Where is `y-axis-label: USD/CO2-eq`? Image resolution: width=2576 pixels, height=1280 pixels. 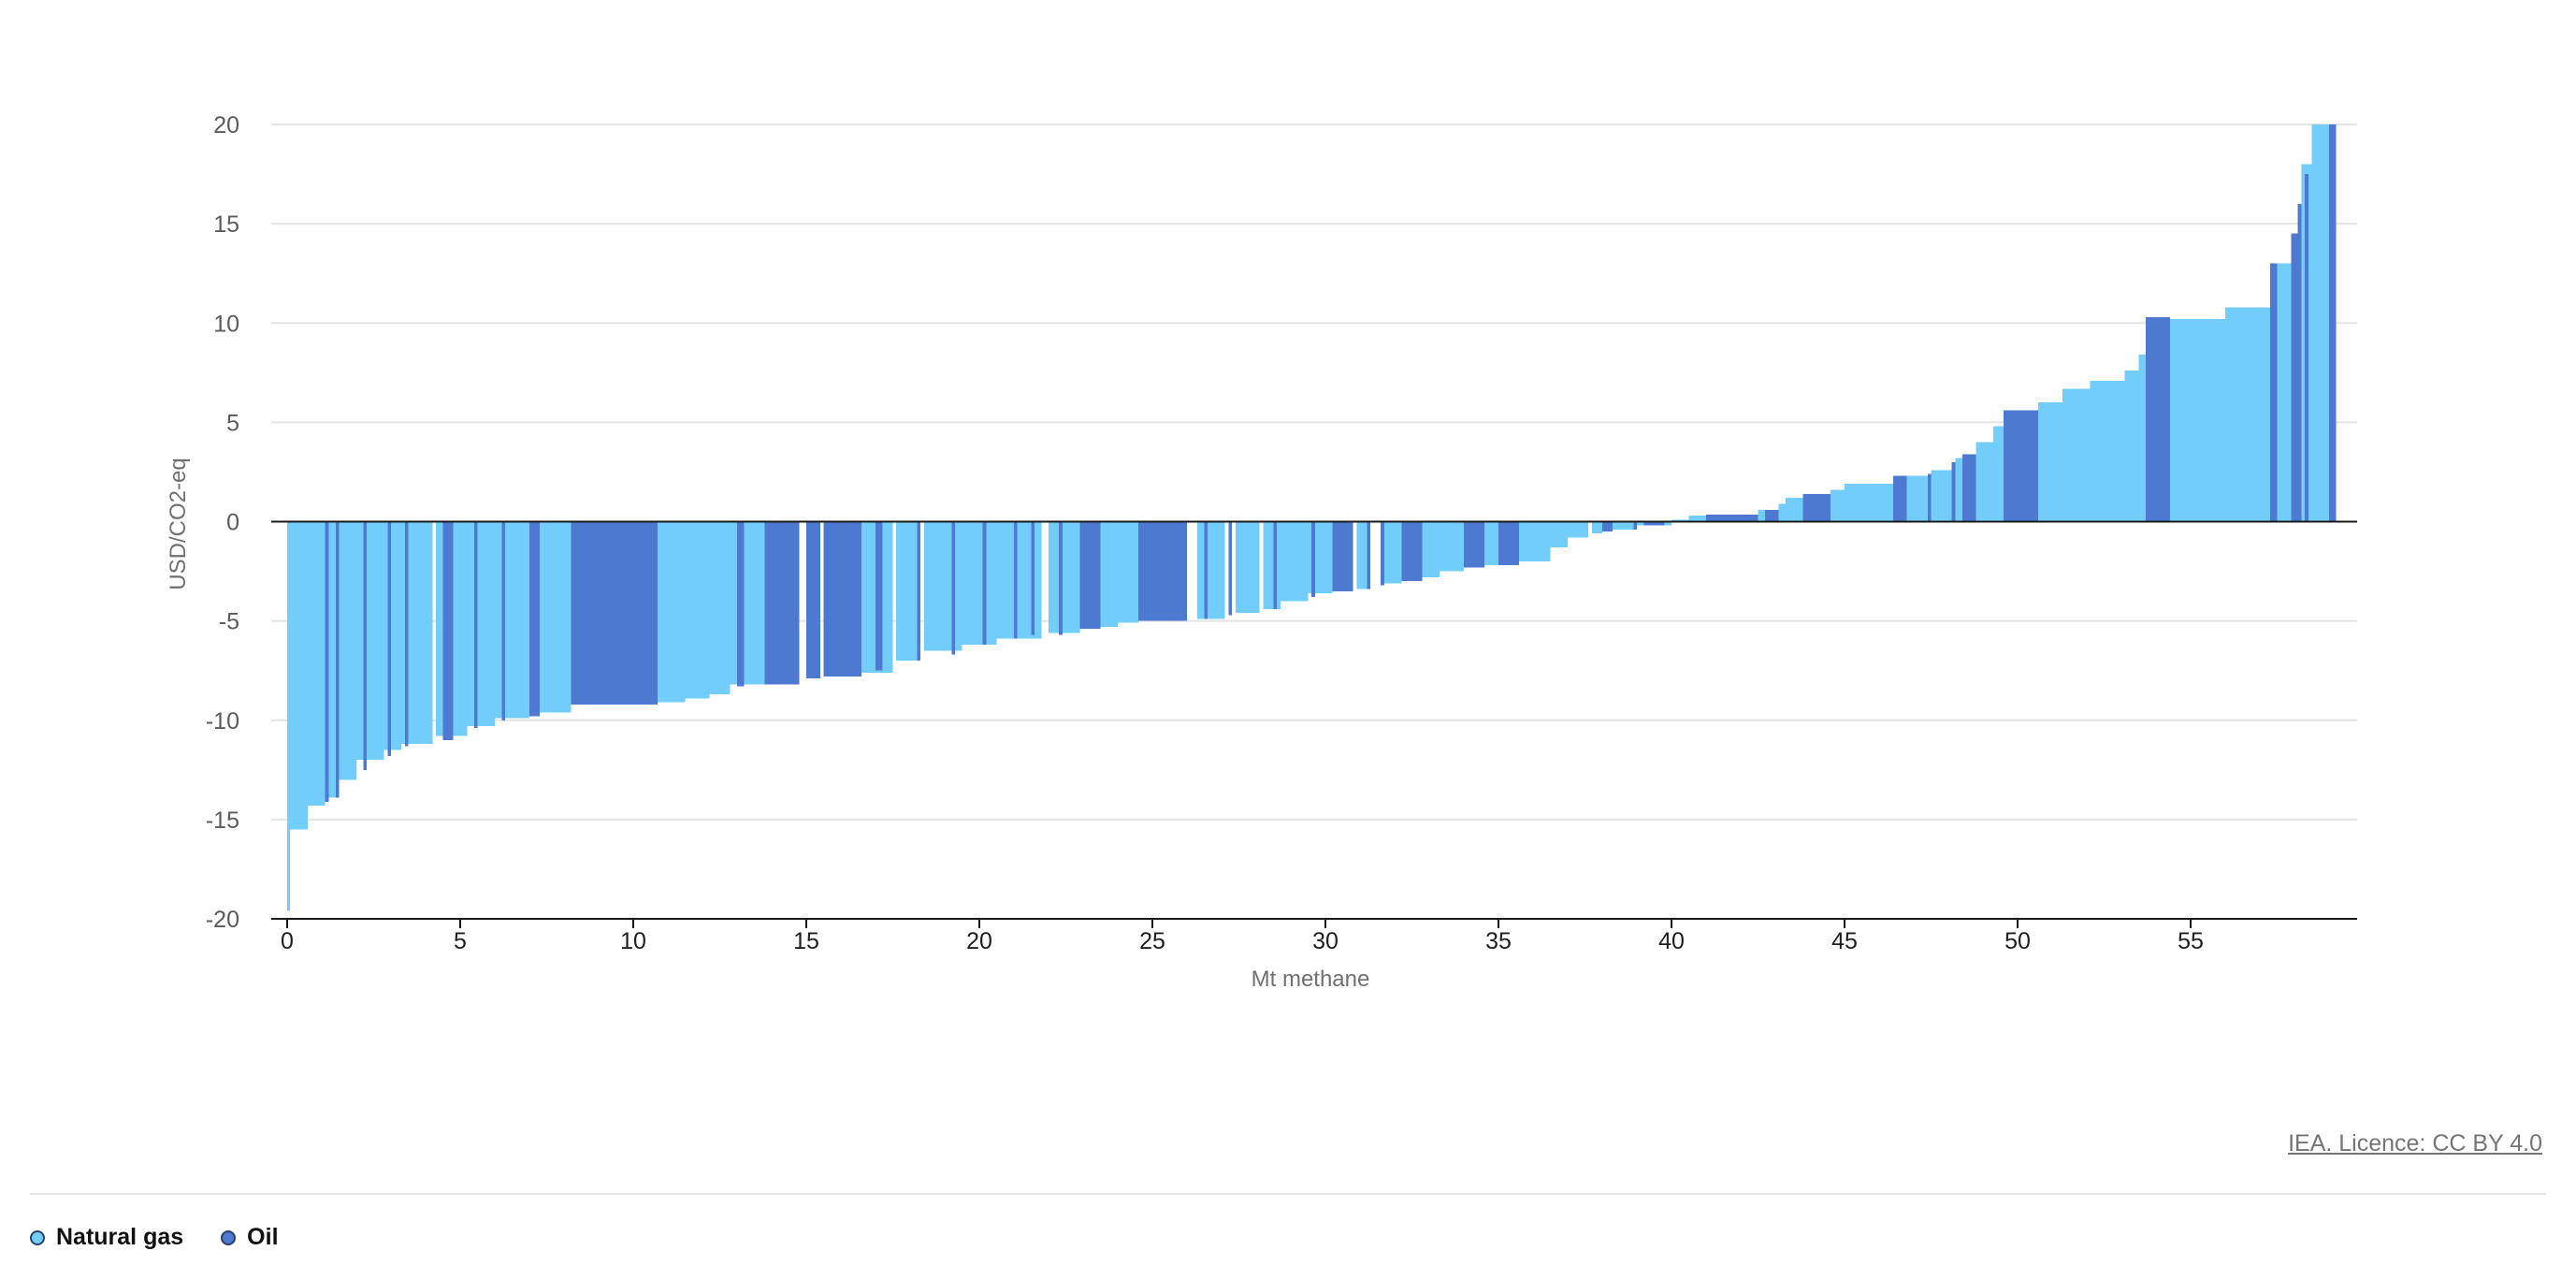
y-axis-label: USD/CO2-eq is located at coordinates (178, 523).